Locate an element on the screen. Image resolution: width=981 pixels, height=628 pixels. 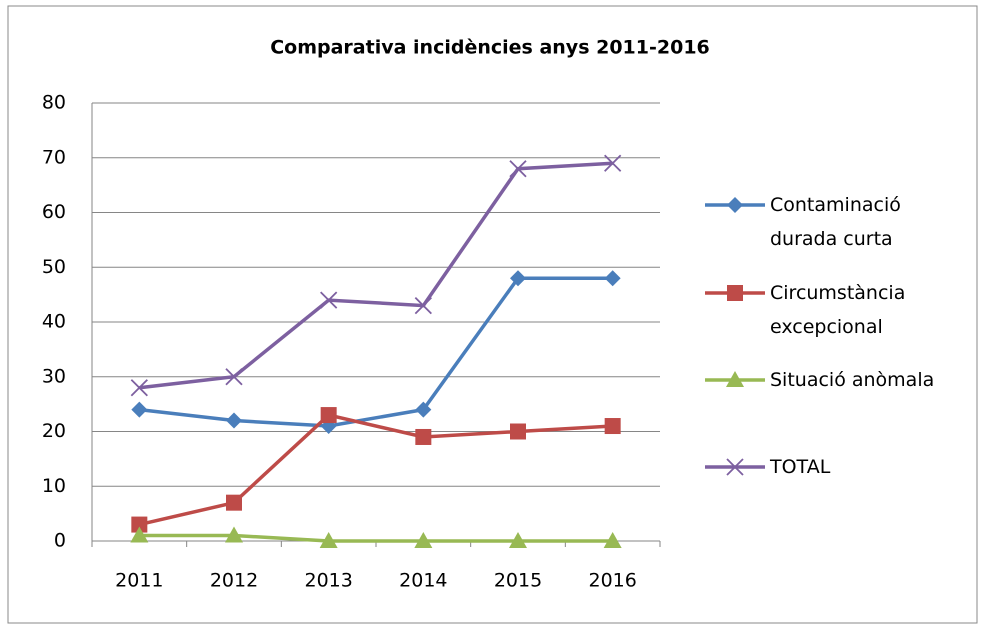
legend-label: Situació anòmala is located at coordinates (852, 380).